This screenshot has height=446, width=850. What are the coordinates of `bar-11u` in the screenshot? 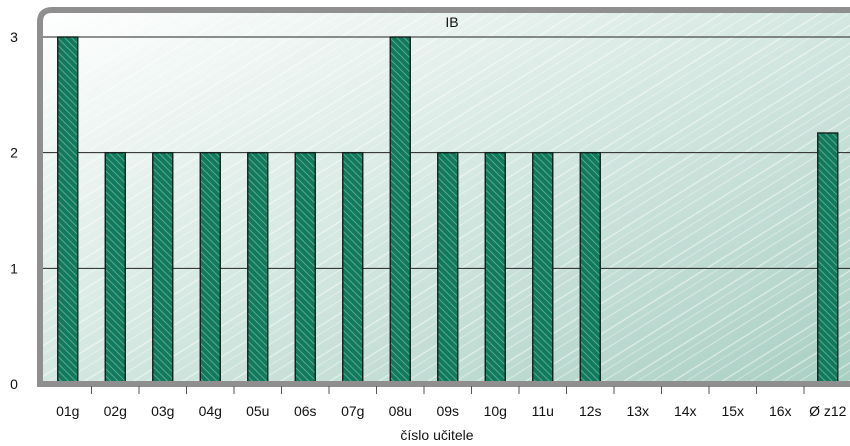 It's located at (543, 268).